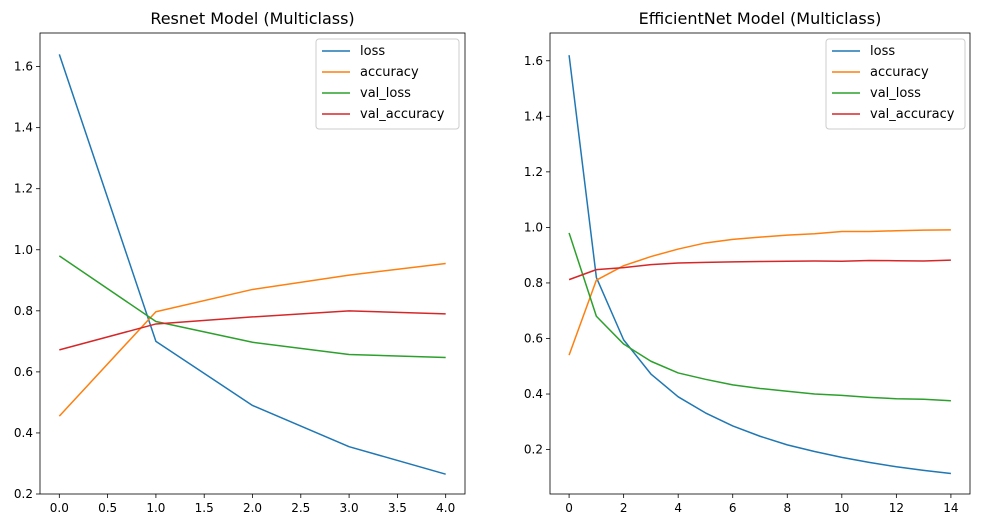  What do you see at coordinates (252, 18) in the screenshot?
I see `chart-title: Resnet Model (Multiclass)` at bounding box center [252, 18].